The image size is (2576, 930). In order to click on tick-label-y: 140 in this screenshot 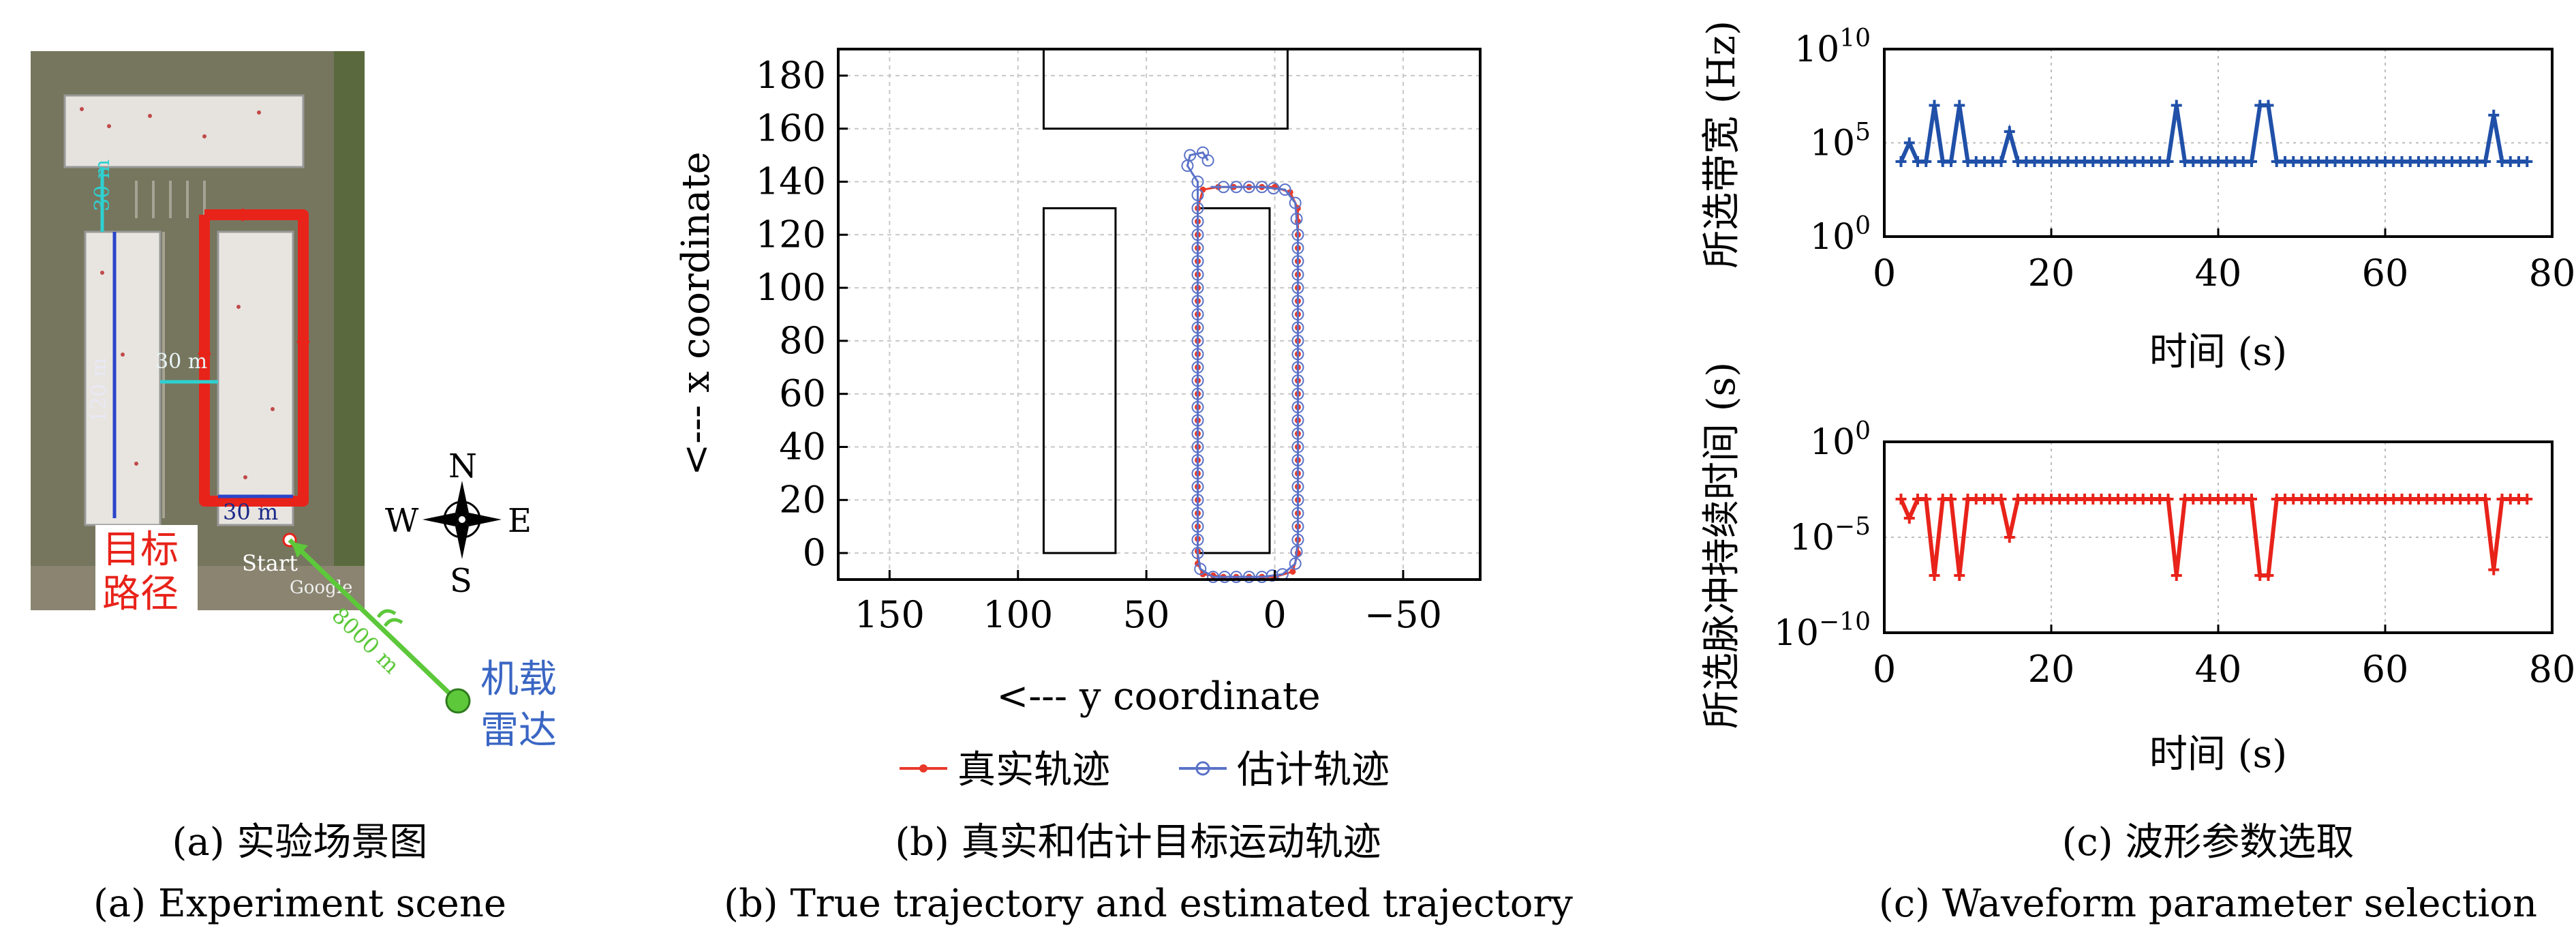, I will do `click(791, 181)`.